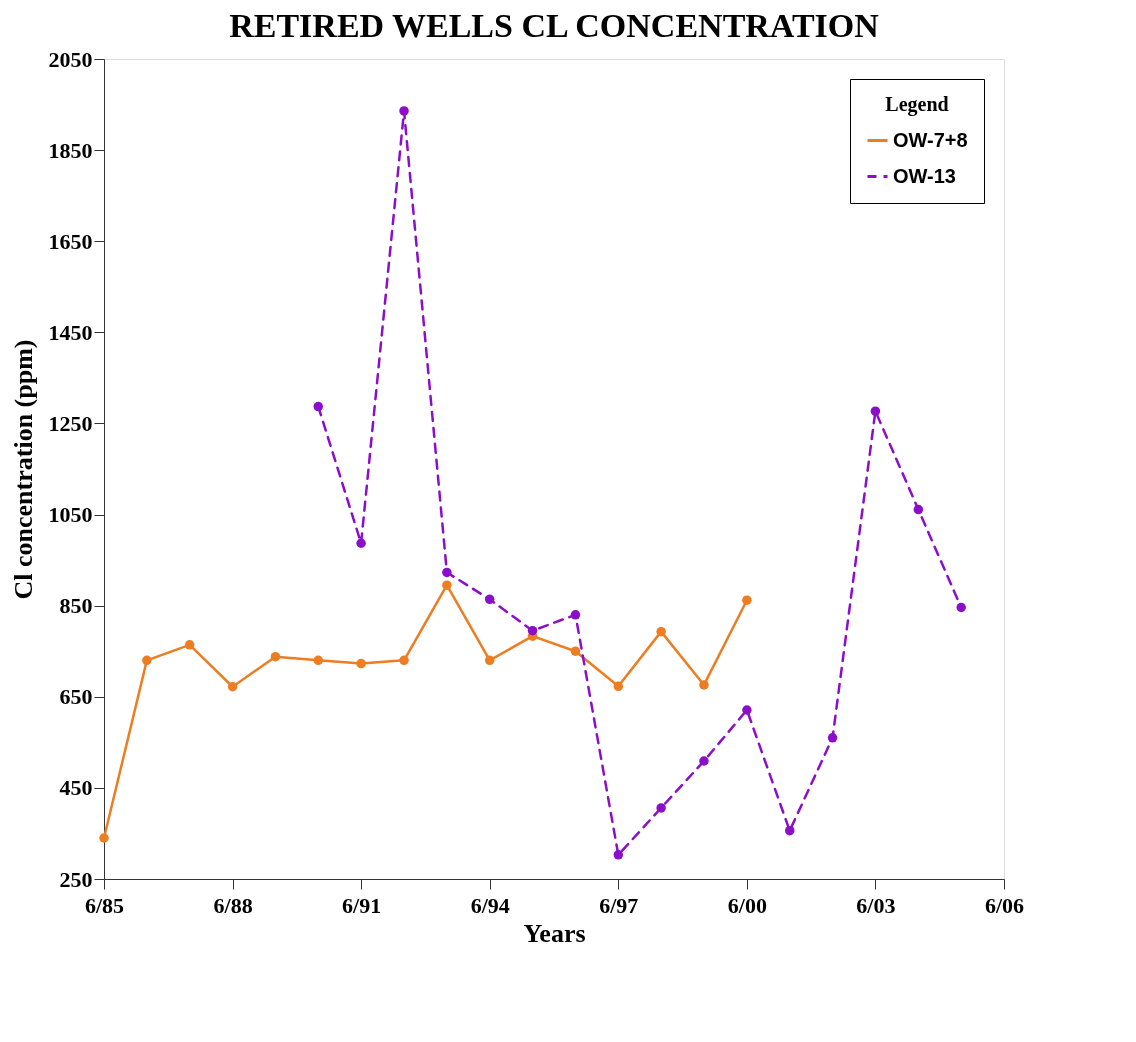  What do you see at coordinates (917, 104) in the screenshot?
I see `legend-title: Legend` at bounding box center [917, 104].